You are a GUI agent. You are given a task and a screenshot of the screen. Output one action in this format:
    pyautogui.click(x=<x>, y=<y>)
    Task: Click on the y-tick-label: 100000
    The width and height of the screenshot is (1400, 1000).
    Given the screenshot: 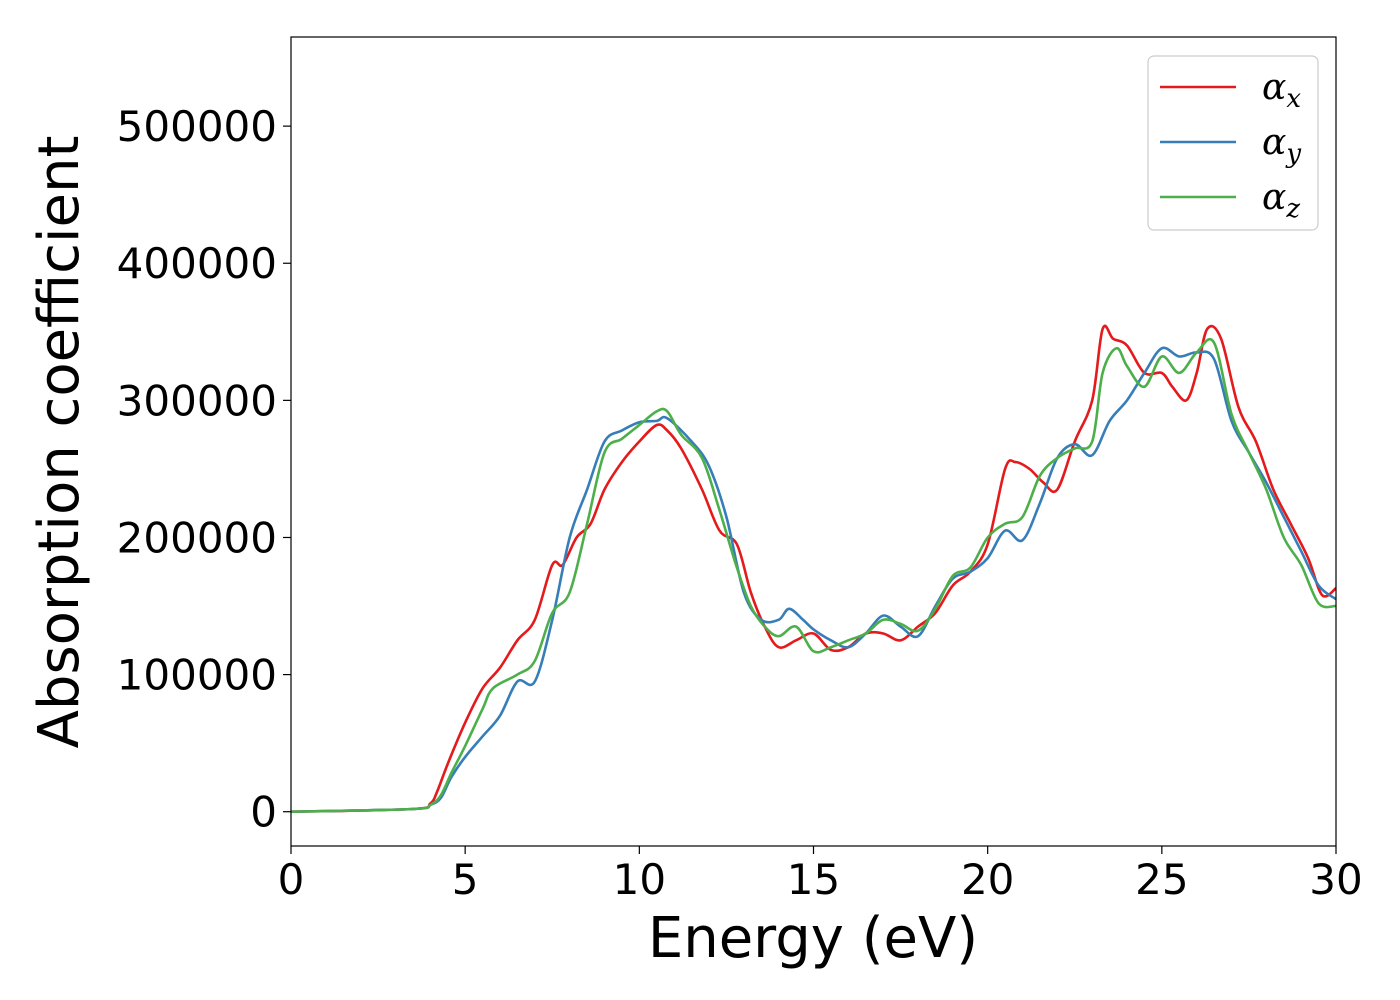 What is the action you would take?
    pyautogui.click(x=197, y=675)
    